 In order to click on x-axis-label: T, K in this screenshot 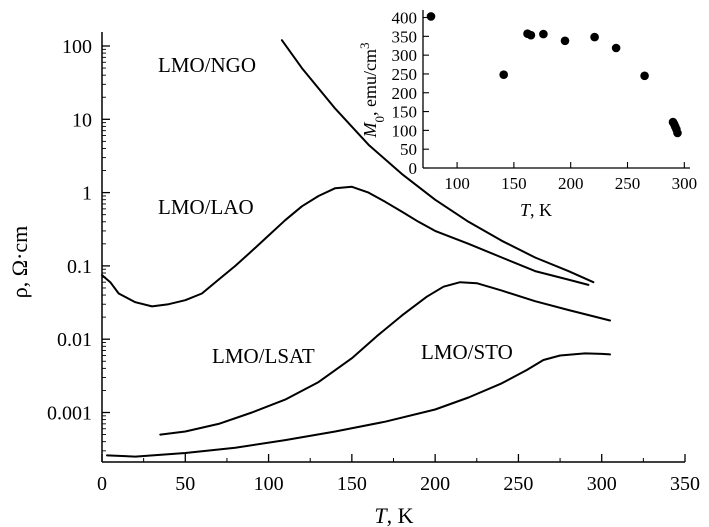, I will do `click(393, 515)`.